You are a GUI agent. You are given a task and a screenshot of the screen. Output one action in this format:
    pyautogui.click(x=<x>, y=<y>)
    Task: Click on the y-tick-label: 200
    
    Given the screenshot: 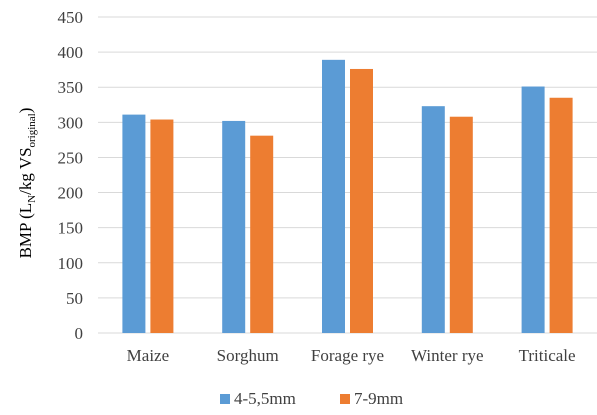 What is the action you would take?
    pyautogui.click(x=71, y=193)
    